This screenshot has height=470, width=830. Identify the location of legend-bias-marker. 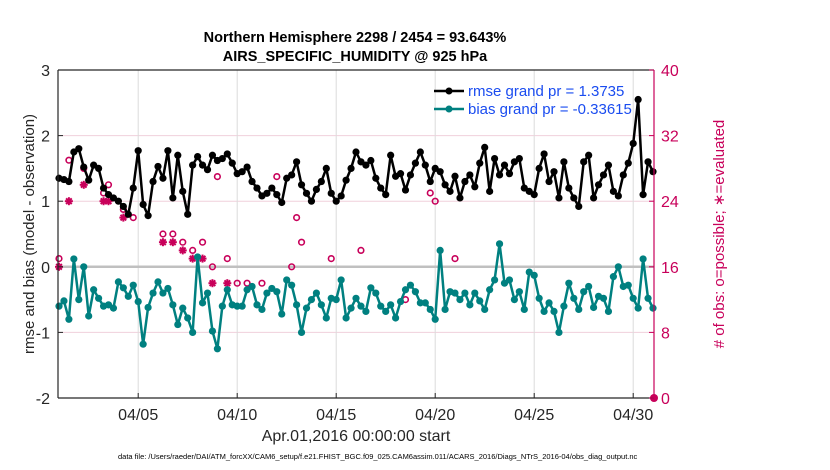
(449, 109).